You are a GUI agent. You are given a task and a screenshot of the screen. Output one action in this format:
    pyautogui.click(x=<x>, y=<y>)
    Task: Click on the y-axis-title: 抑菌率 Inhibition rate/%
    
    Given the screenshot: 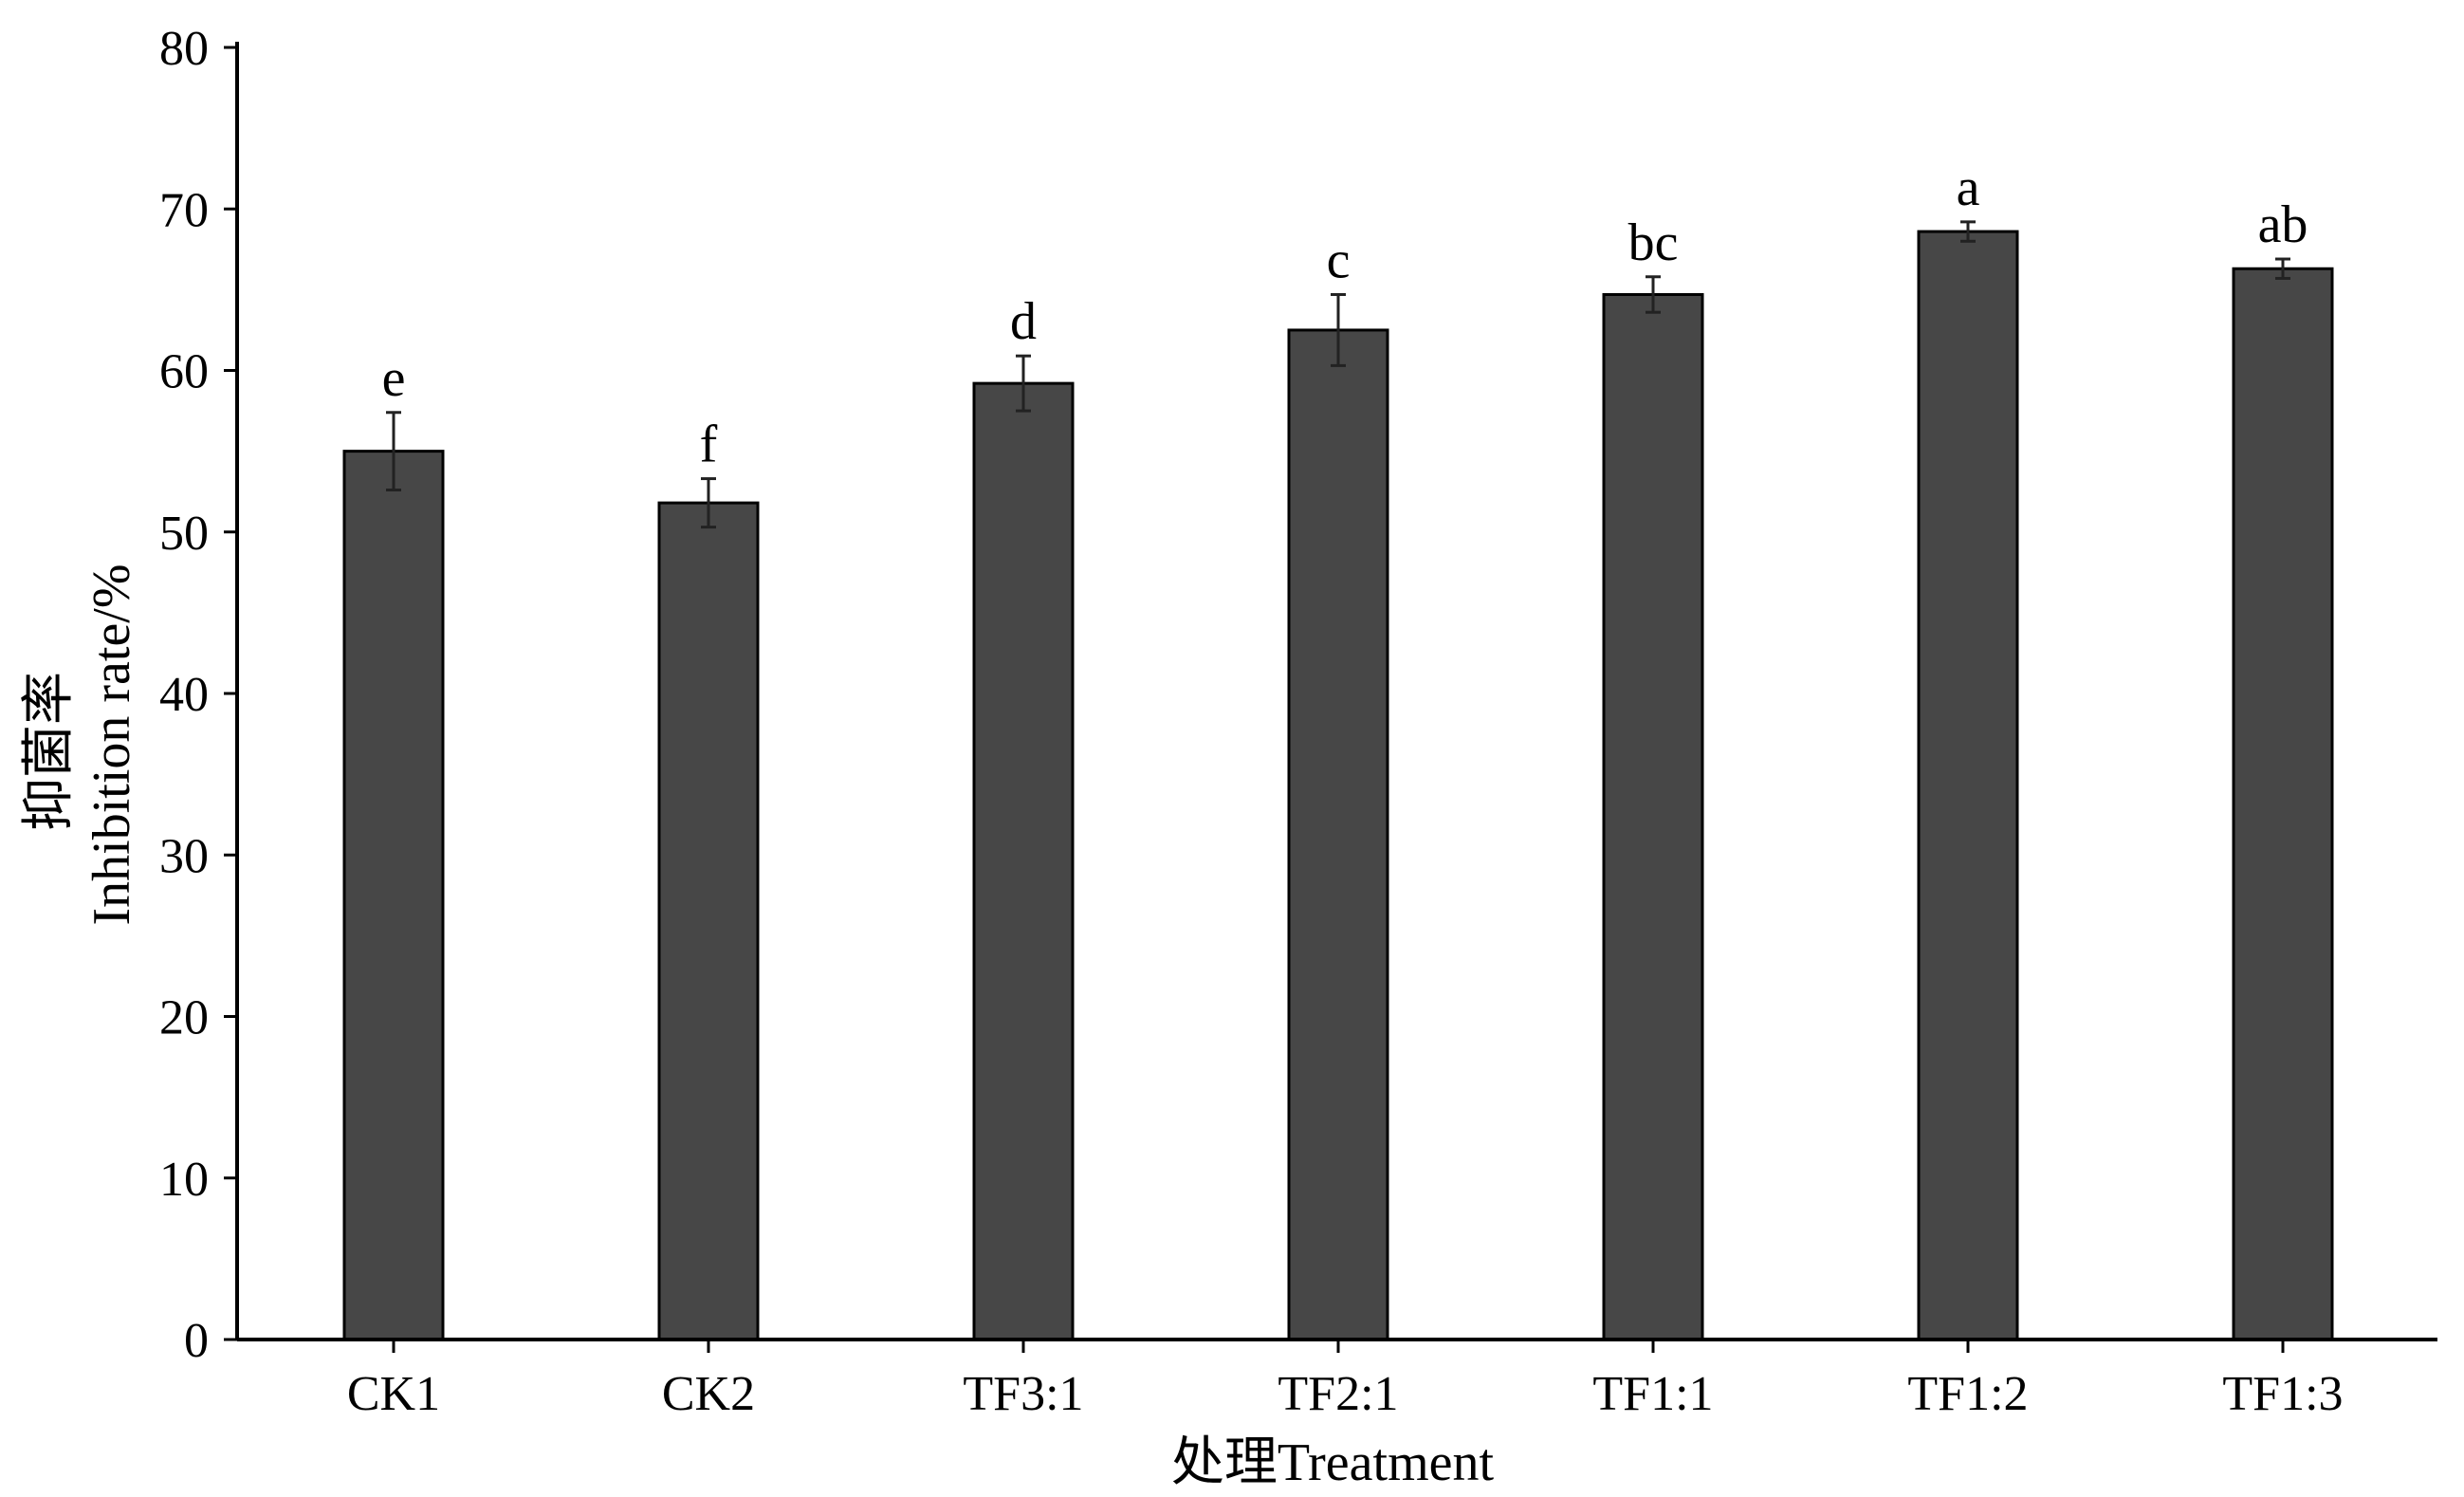 What is the action you would take?
    pyautogui.click(x=80, y=744)
    